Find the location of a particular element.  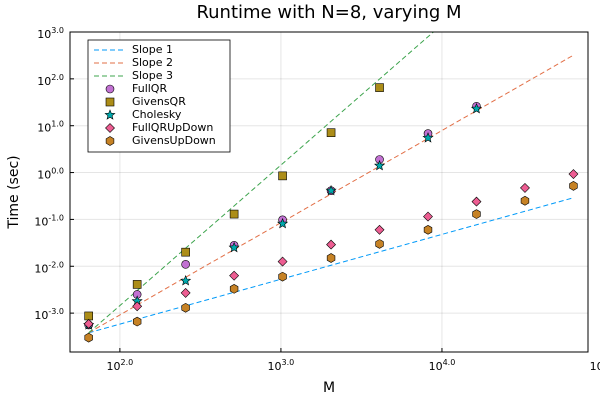

y-tick-label: 103.0 is located at coordinates (50, 34).